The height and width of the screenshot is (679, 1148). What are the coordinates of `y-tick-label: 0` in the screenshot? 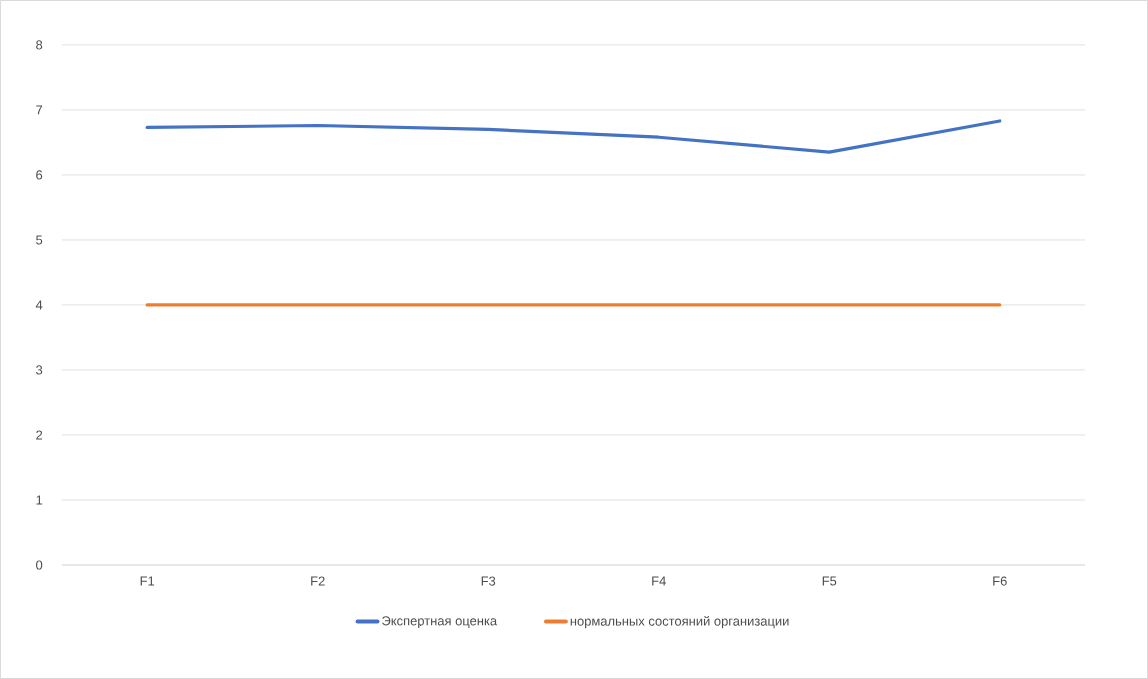 It's located at (39, 565).